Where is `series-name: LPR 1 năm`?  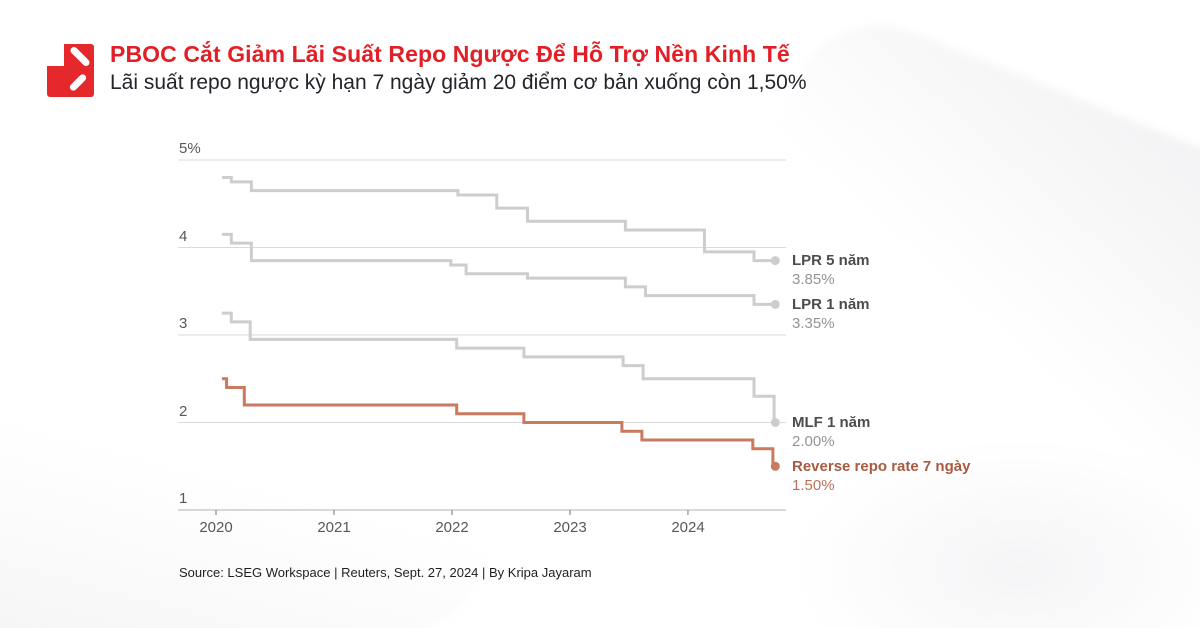 series-name: LPR 1 năm is located at coordinates (831, 304).